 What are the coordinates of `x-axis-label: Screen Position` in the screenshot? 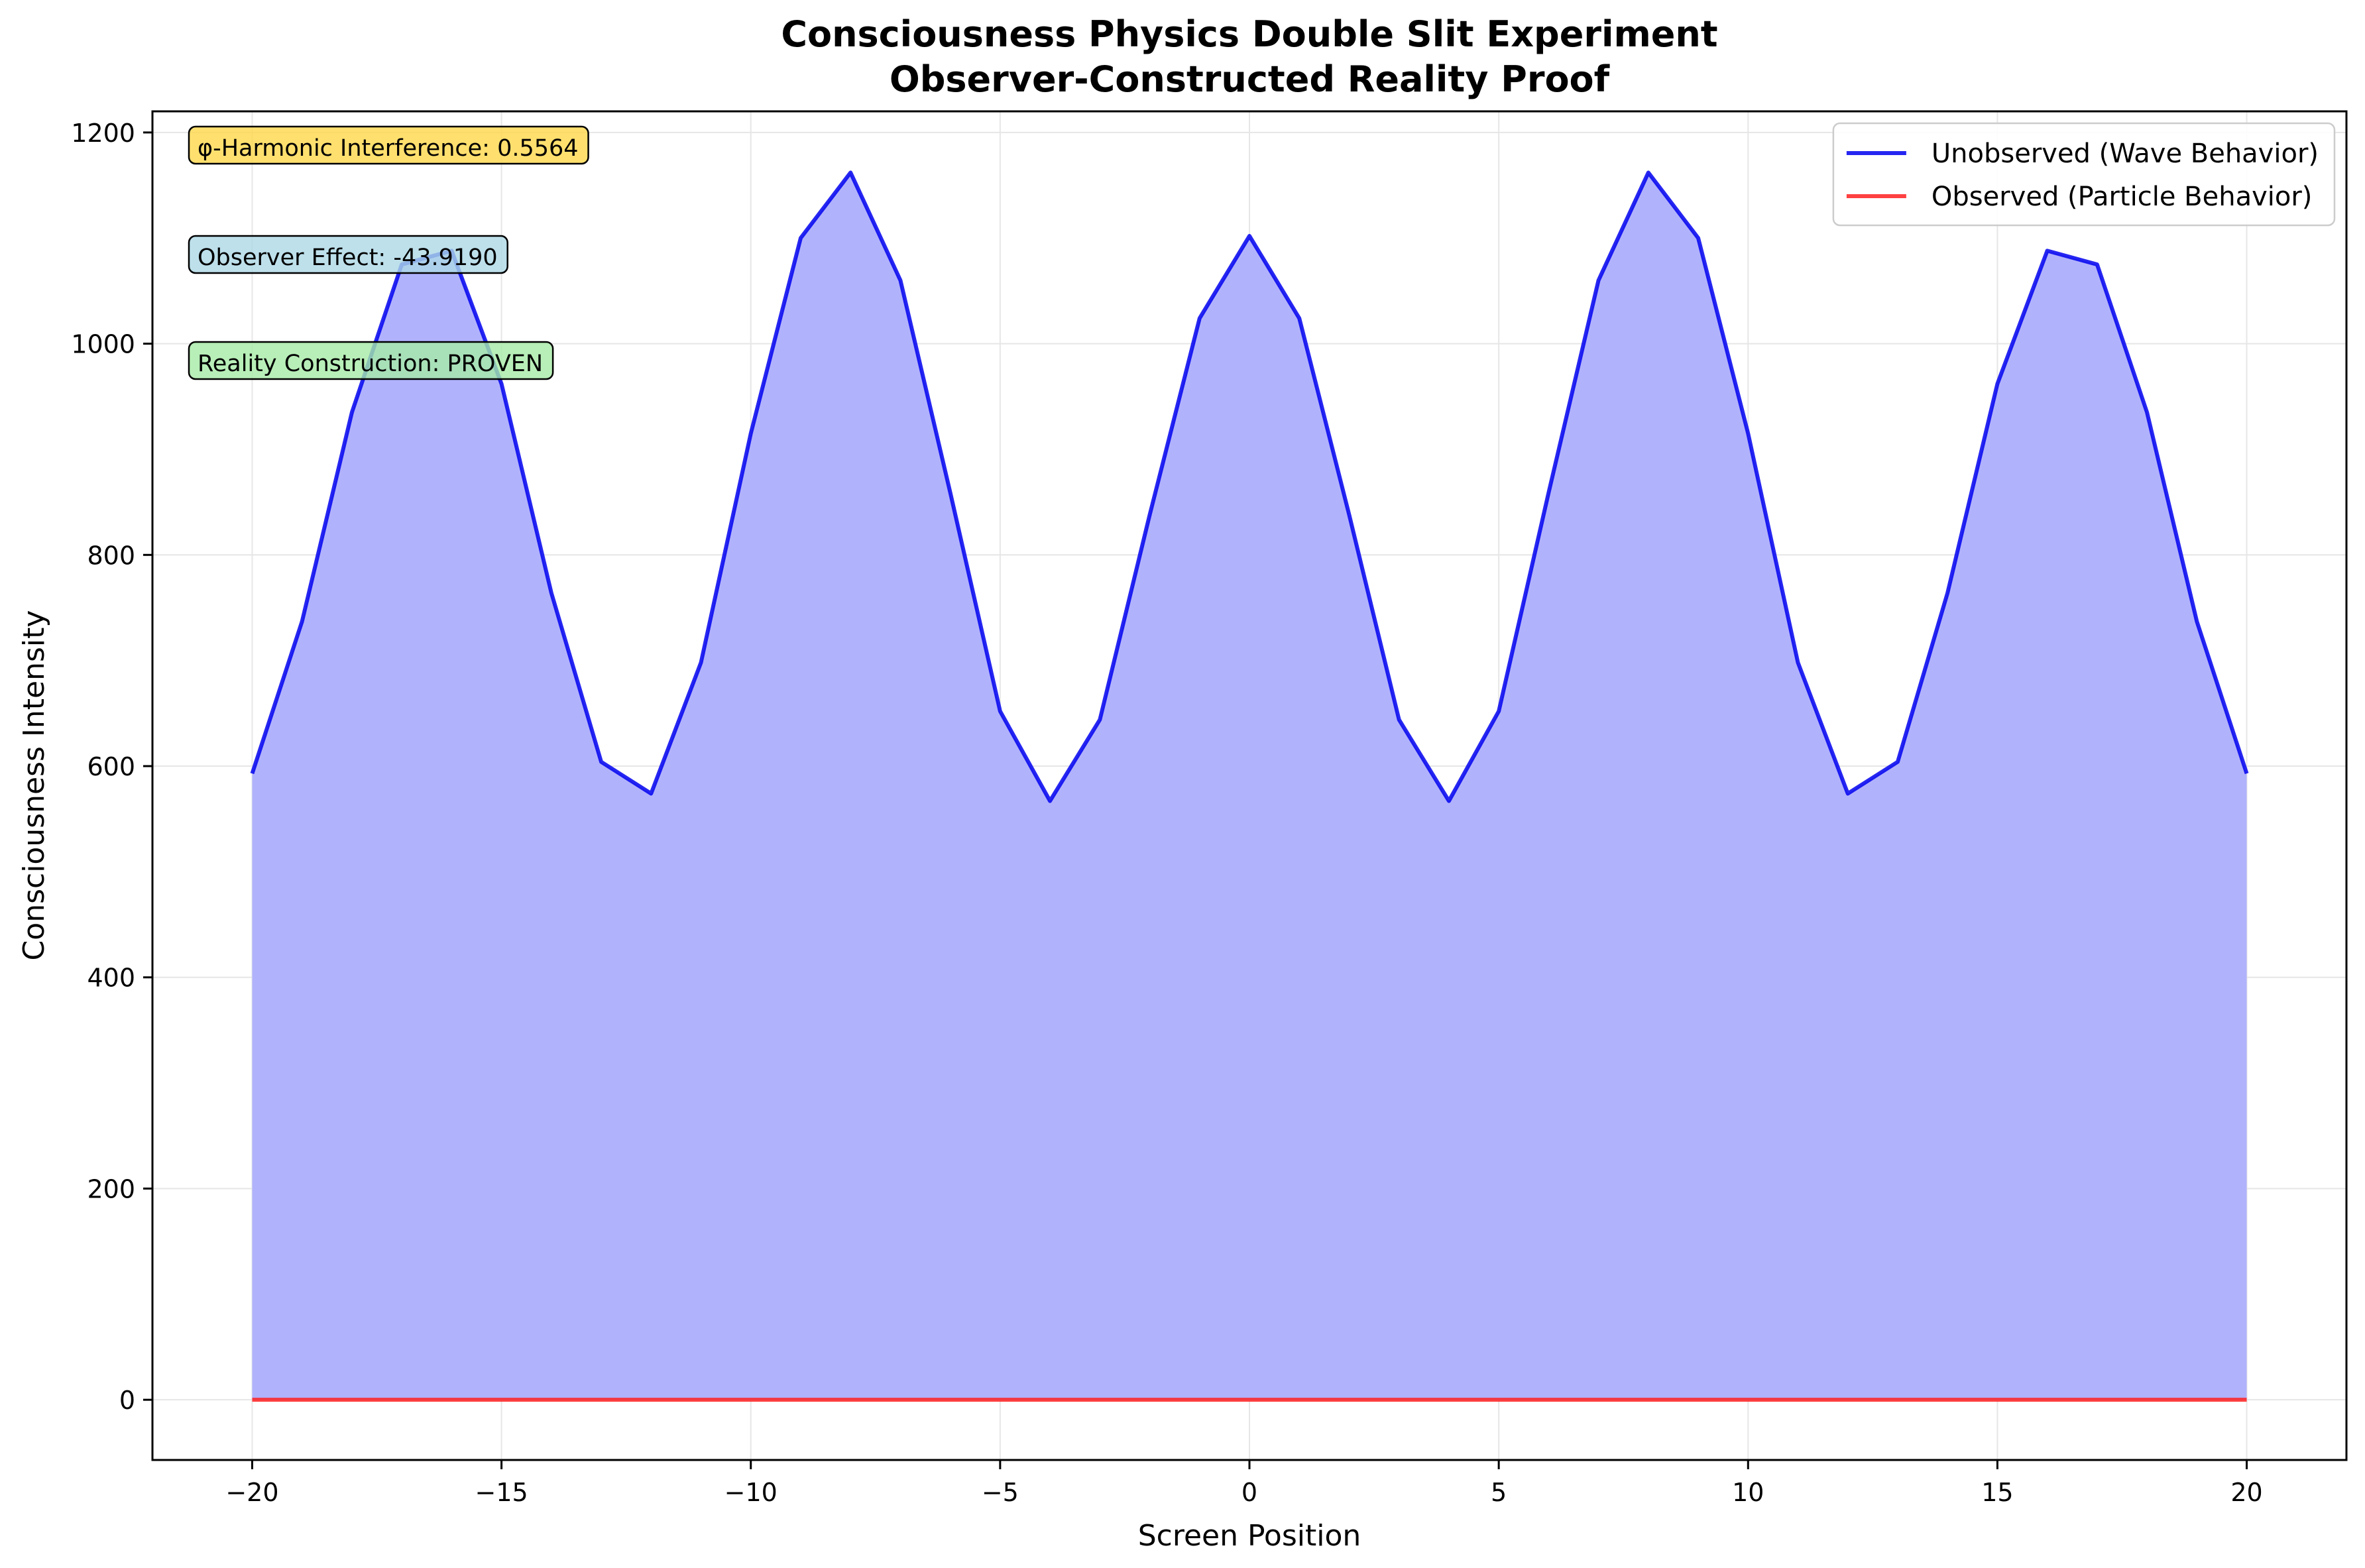 It's located at (1249, 1536).